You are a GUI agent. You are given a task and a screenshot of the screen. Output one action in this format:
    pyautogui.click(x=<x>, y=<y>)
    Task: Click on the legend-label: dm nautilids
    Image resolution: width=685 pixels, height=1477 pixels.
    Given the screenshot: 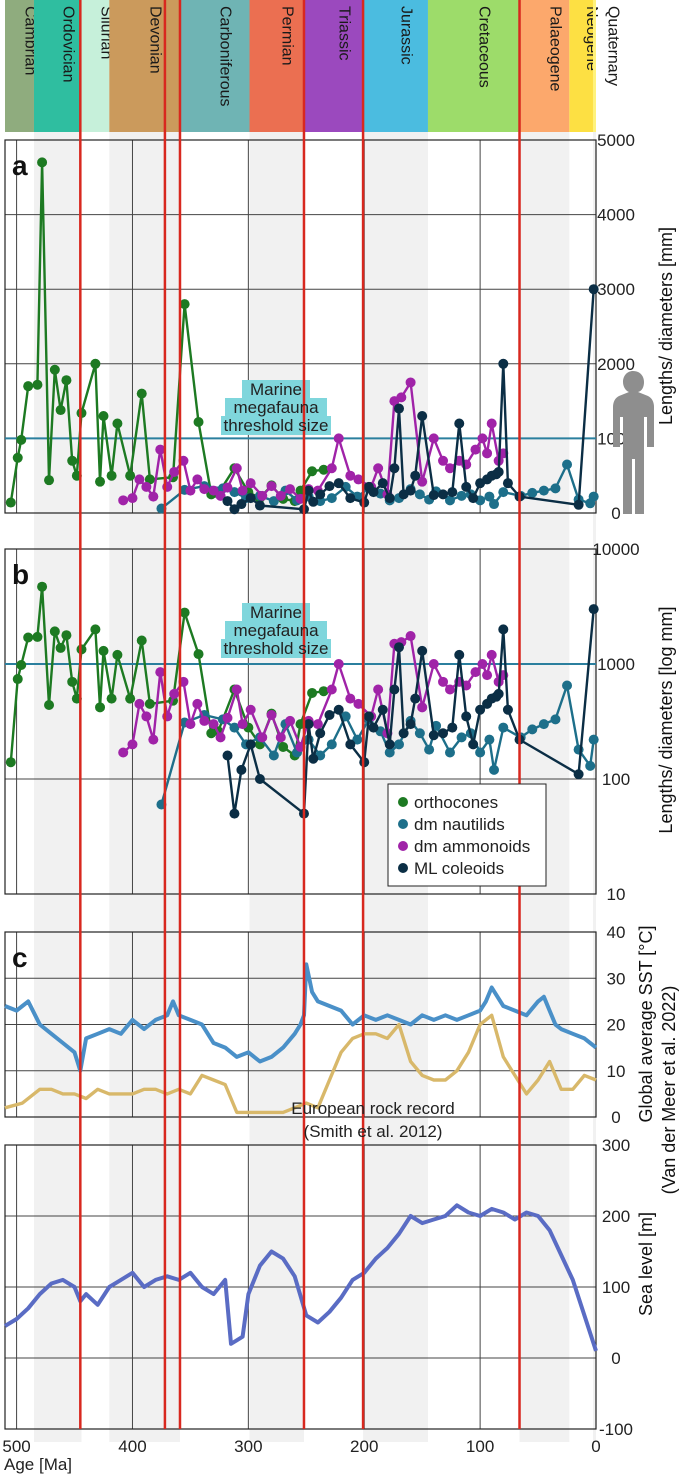 What is the action you would take?
    pyautogui.click(x=459, y=824)
    